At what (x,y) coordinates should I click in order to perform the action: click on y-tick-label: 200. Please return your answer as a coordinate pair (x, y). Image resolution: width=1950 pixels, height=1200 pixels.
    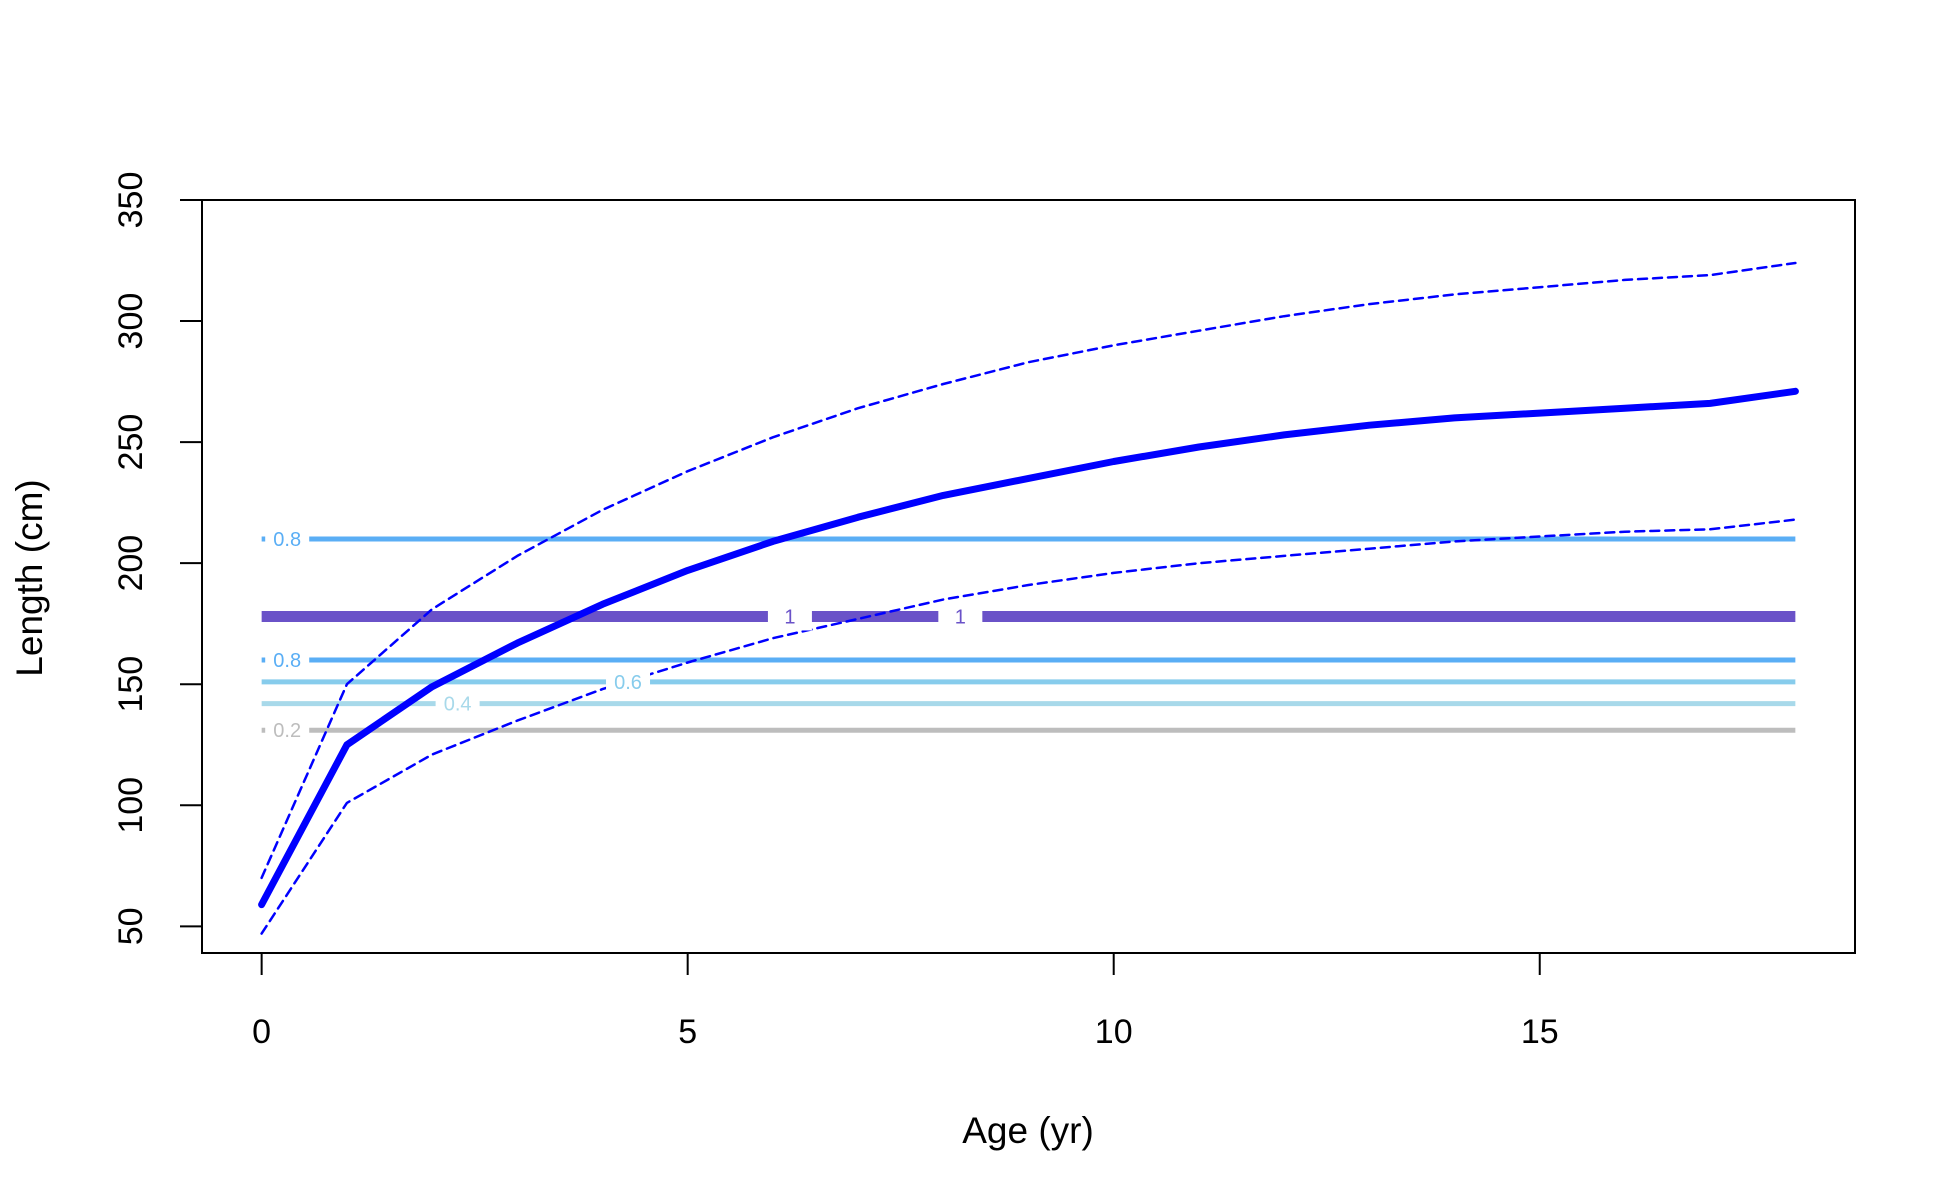
    Looking at the image, I should click on (131, 563).